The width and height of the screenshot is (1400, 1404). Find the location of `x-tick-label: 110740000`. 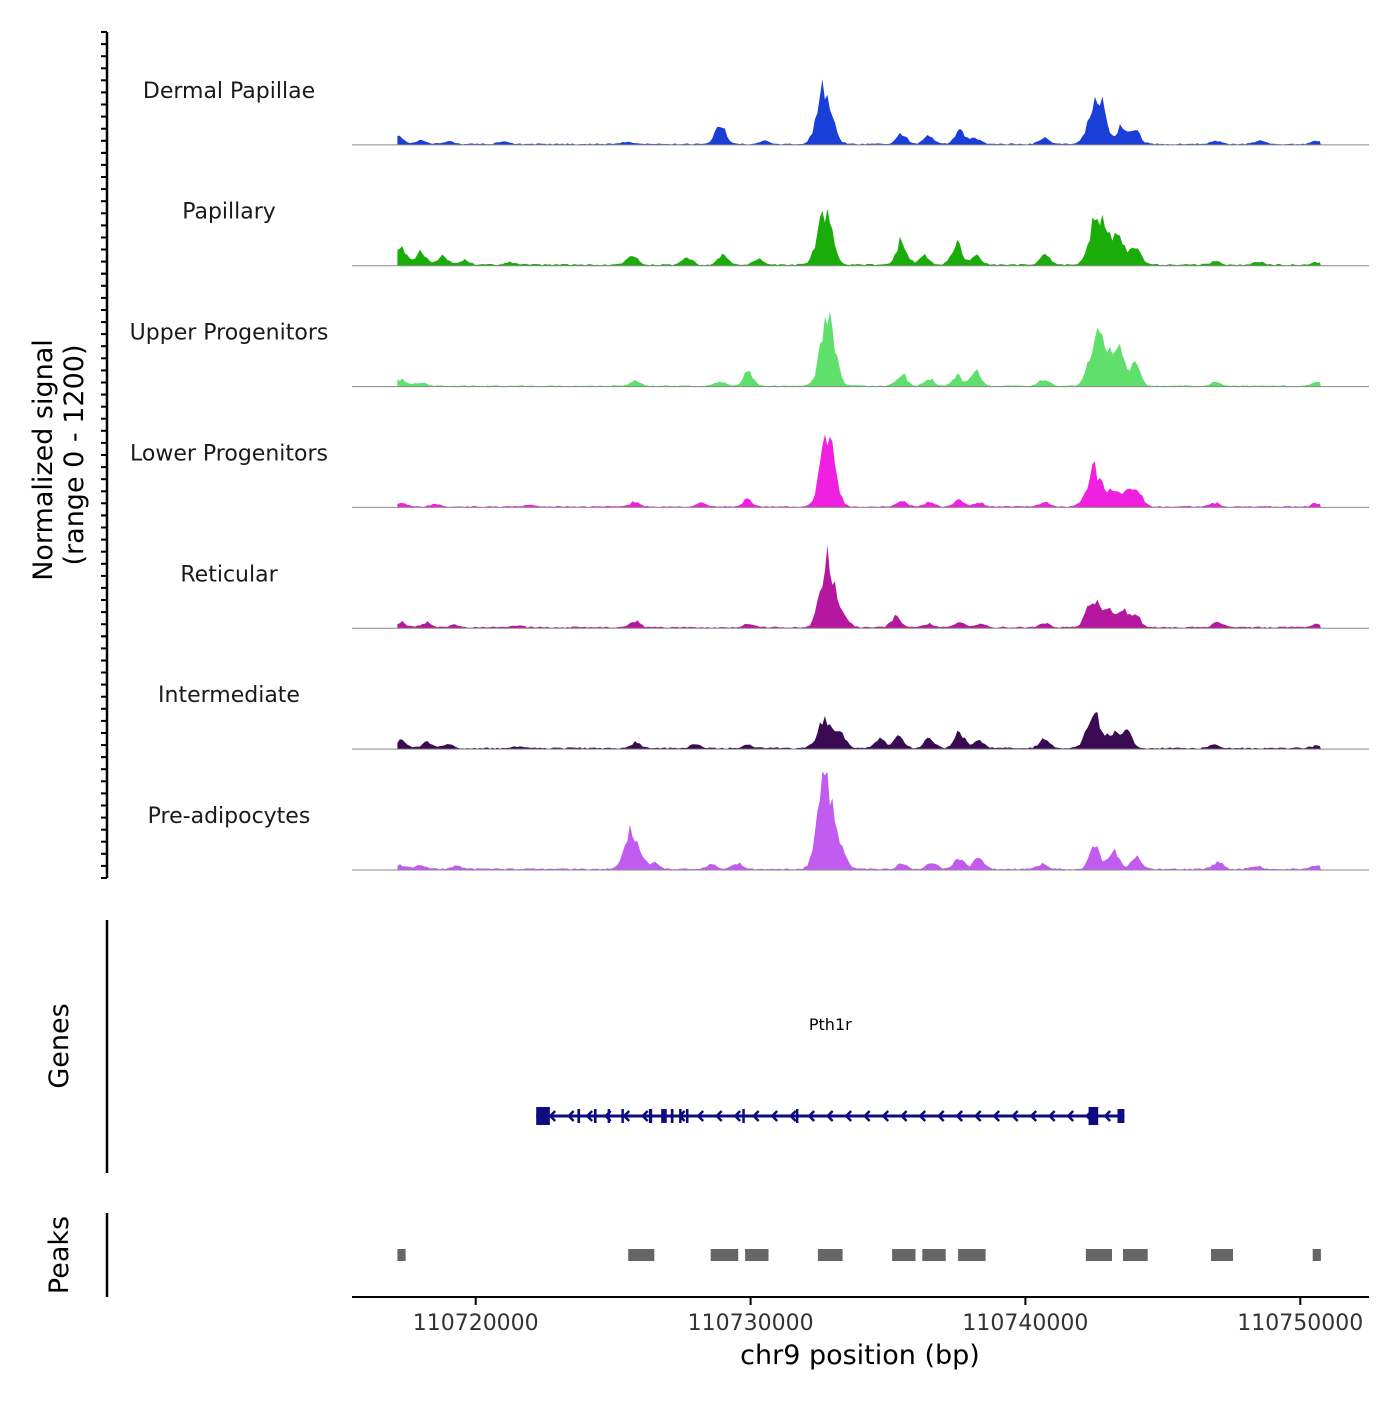

x-tick-label: 110740000 is located at coordinates (1025, 1323).